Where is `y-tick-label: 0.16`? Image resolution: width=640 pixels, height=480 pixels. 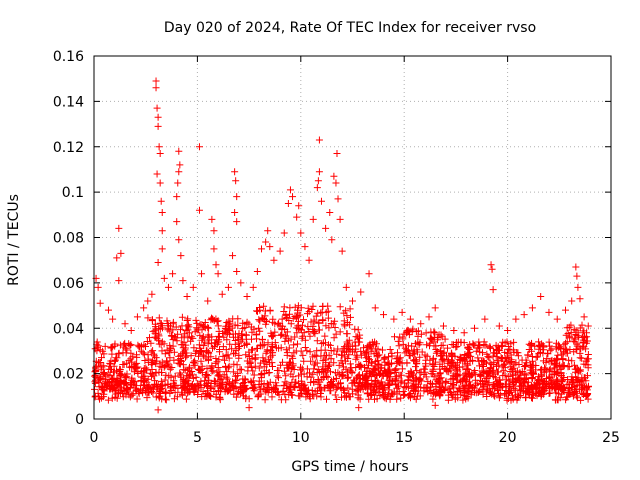
y-tick-label: 0.16 is located at coordinates (68, 57).